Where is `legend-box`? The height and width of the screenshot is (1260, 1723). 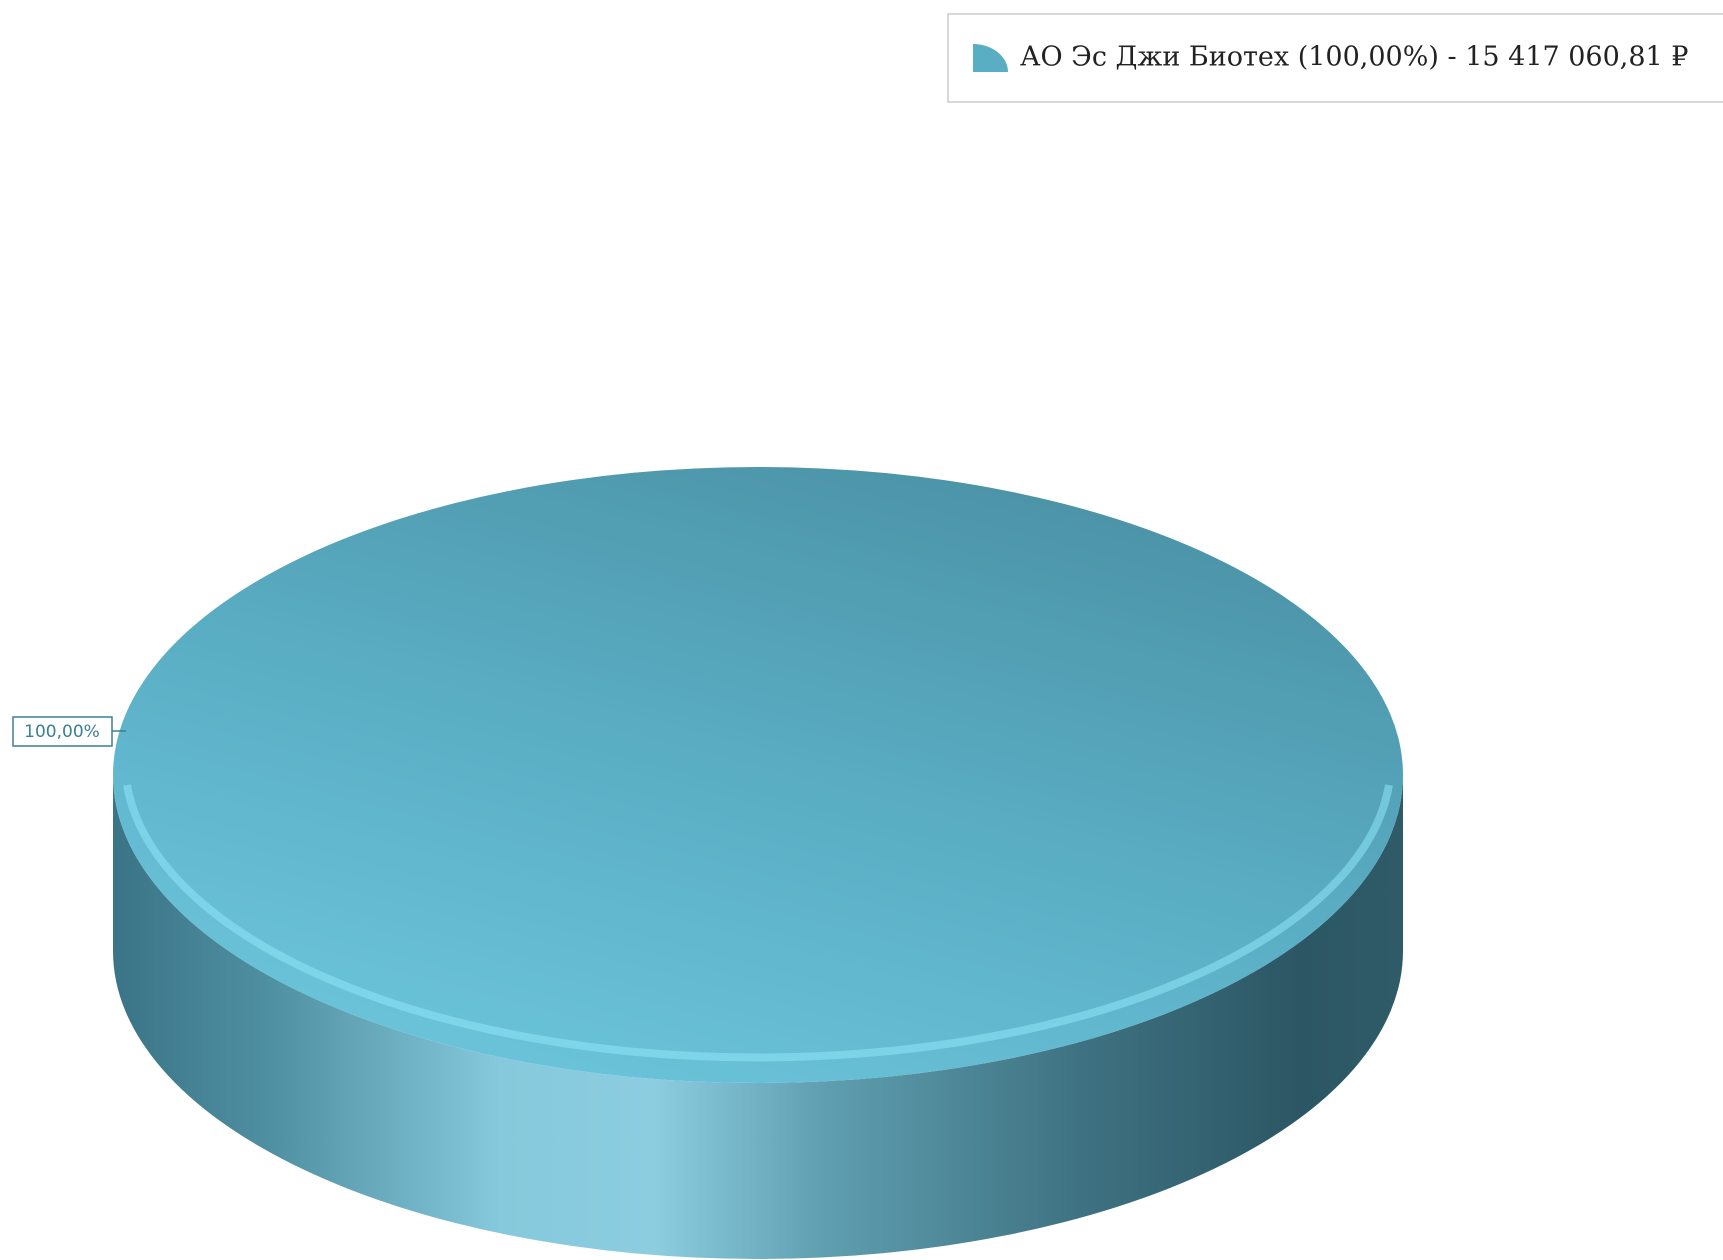 legend-box is located at coordinates (1335, 58).